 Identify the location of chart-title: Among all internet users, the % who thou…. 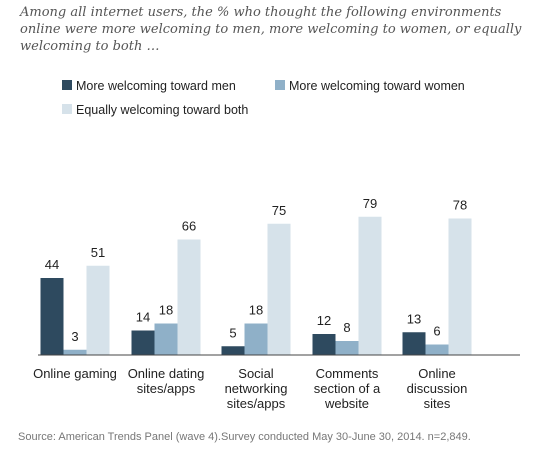
(271, 29).